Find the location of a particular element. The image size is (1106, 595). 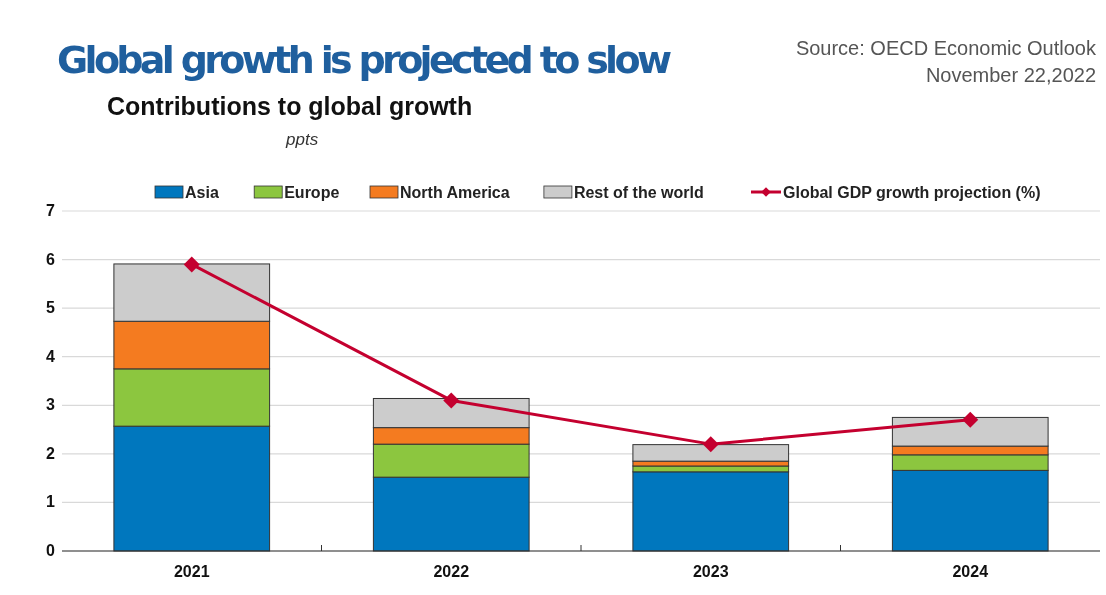

y-tick-label: 1 is located at coordinates (51, 502).